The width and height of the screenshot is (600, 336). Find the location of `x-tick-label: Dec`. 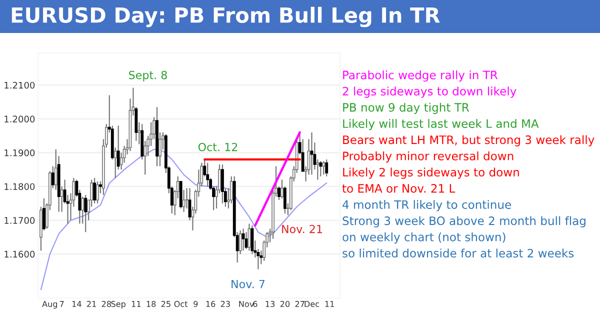

x-tick-label: Dec is located at coordinates (312, 304).